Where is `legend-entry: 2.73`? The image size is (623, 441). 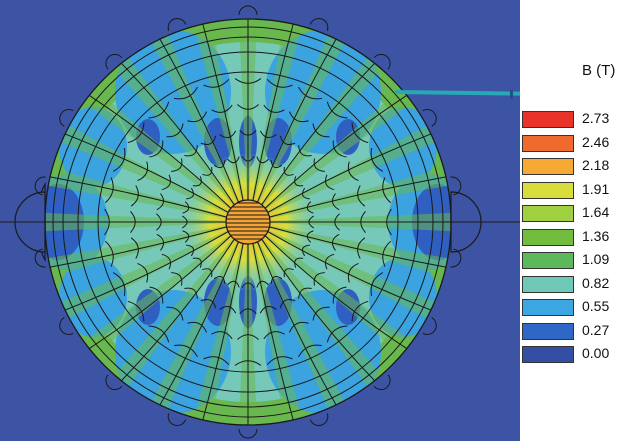
legend-entry: 2.73 is located at coordinates (572, 120).